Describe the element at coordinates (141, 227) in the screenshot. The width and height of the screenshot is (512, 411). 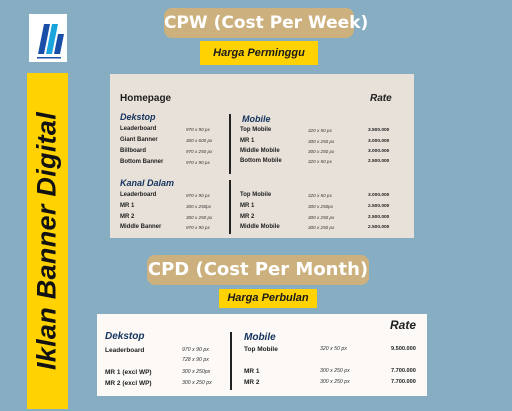
I see `list-item-name: Middle Banner` at that location.